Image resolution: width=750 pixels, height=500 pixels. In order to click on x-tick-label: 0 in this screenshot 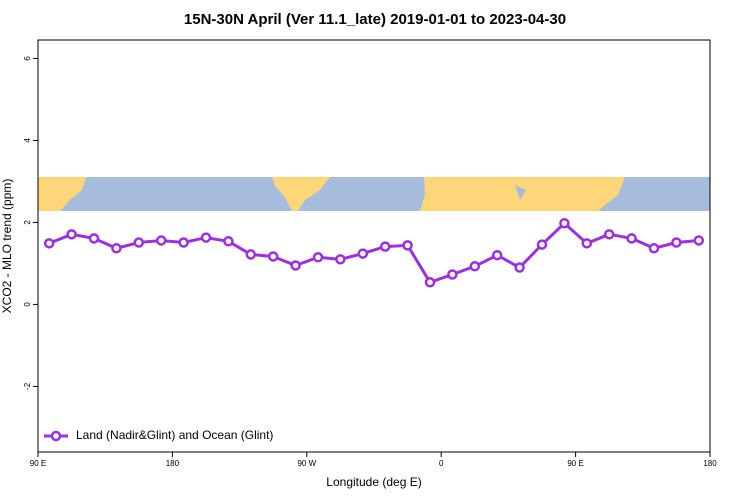, I will do `click(441, 463)`.